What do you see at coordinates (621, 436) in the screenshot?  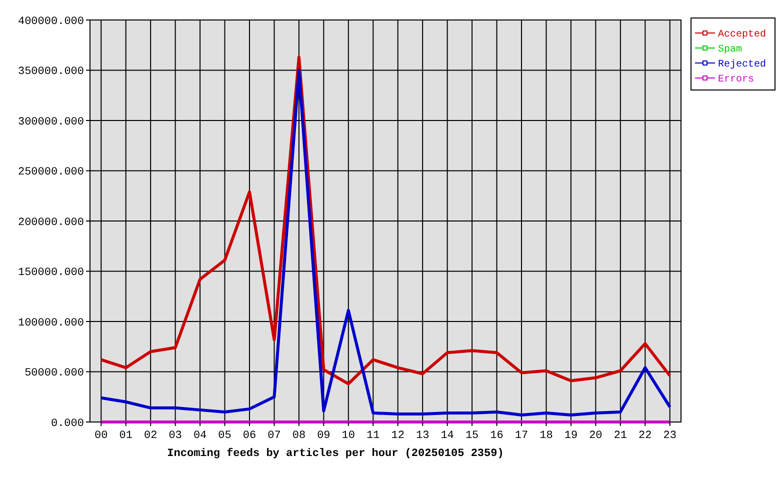 I see `x-tick-label: 21` at bounding box center [621, 436].